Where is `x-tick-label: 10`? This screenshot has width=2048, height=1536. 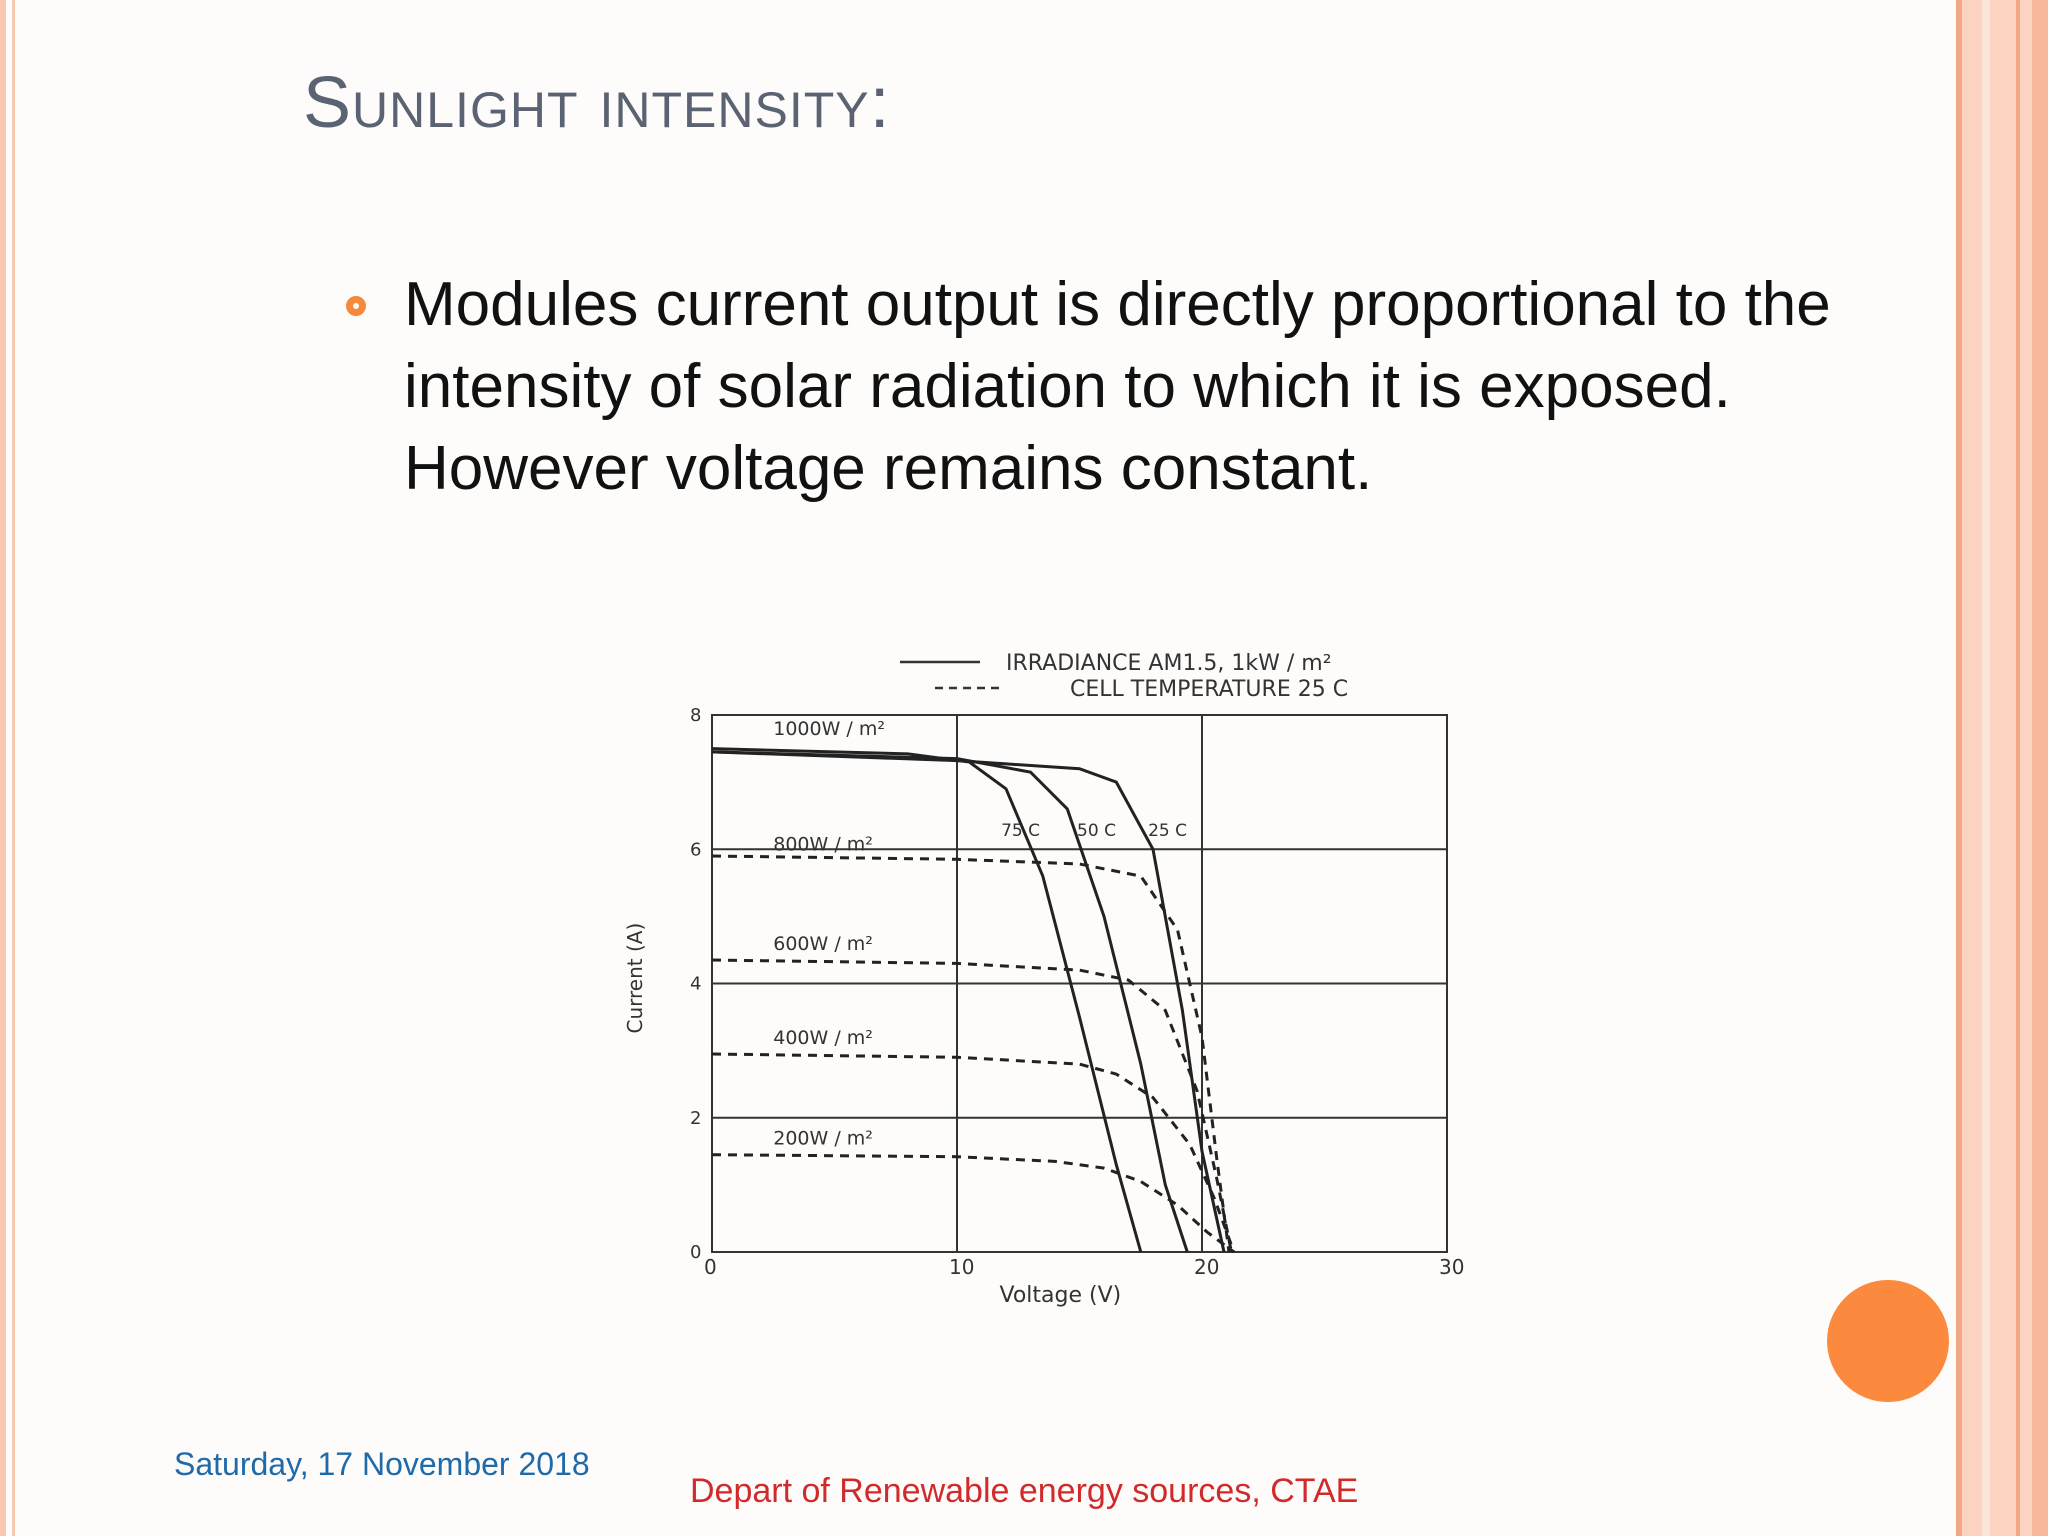
x-tick-label: 10 is located at coordinates (961, 1267).